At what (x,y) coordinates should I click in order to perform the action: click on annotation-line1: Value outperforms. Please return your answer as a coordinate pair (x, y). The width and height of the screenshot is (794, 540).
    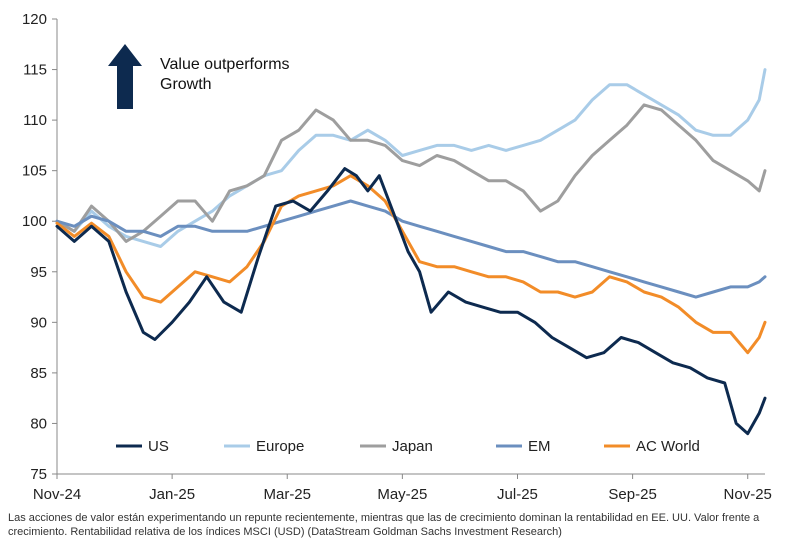
    Looking at the image, I should click on (225, 64).